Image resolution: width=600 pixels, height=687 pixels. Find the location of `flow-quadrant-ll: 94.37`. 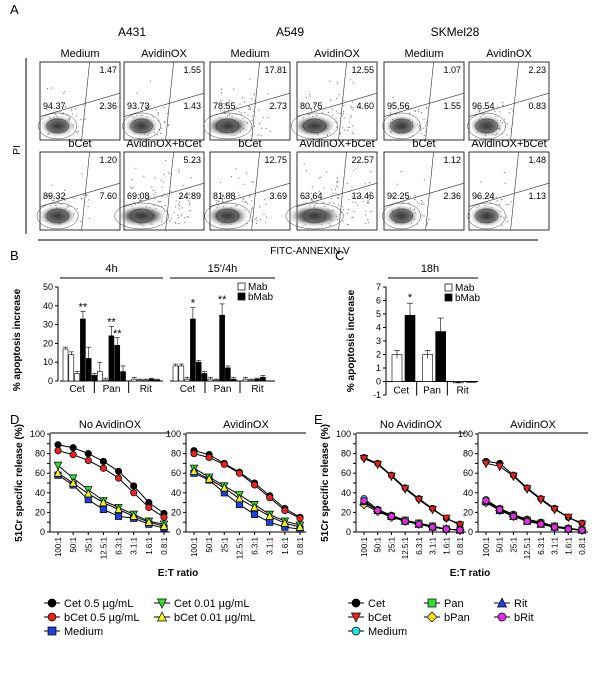

flow-quadrant-ll: 94.37 is located at coordinates (54, 106).